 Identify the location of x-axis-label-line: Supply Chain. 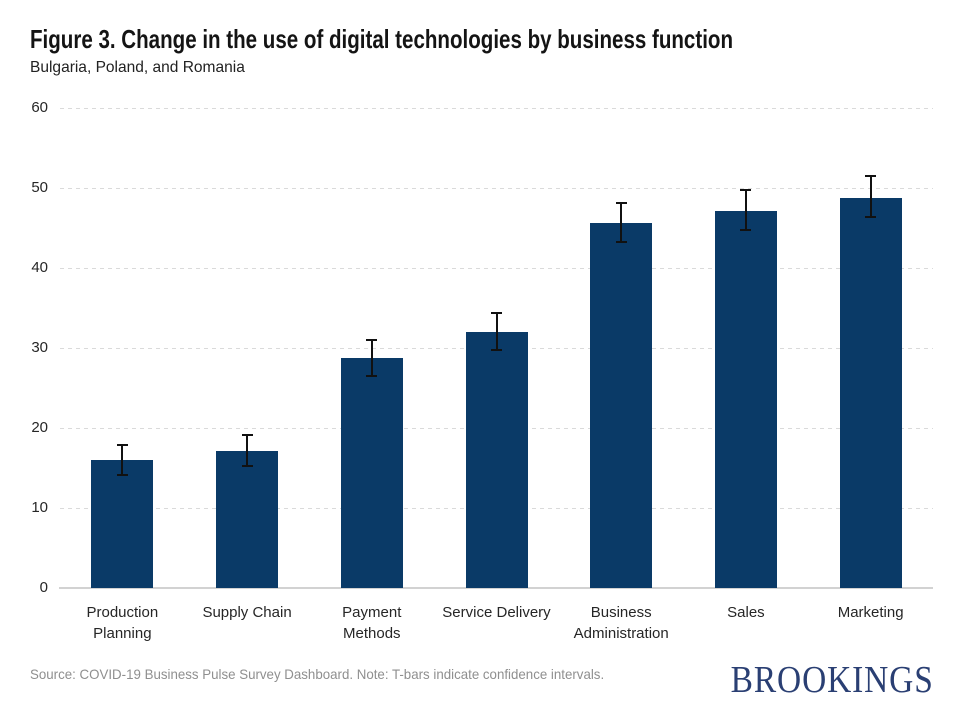
(247, 612).